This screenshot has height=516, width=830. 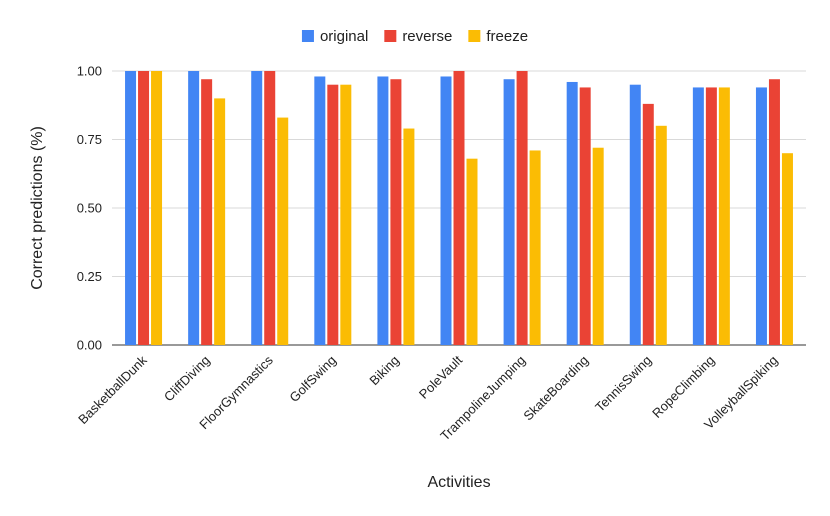 I want to click on y-axis-ticks: 0.00 0.25 0.50 0.75 1.00, so click(x=89, y=208).